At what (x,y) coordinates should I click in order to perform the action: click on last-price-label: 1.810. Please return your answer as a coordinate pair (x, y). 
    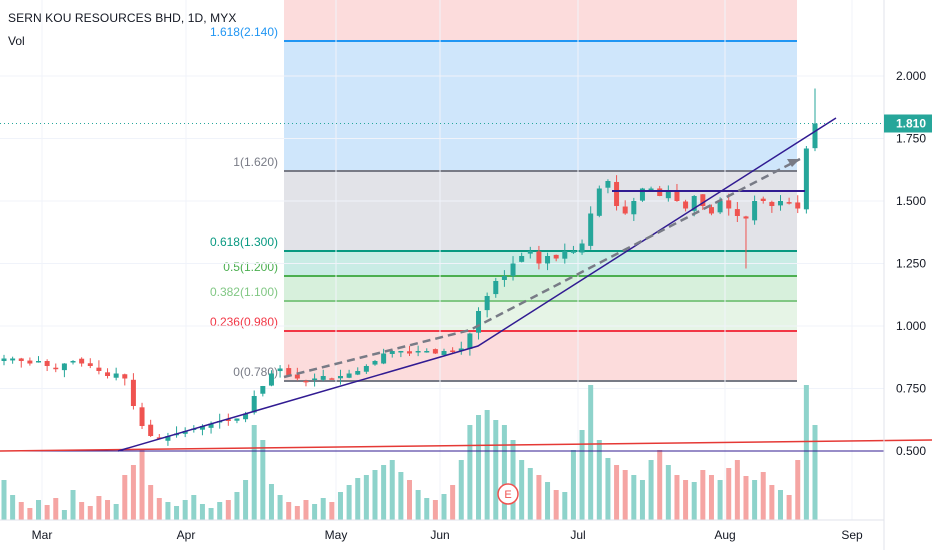
    Looking at the image, I should click on (911, 124).